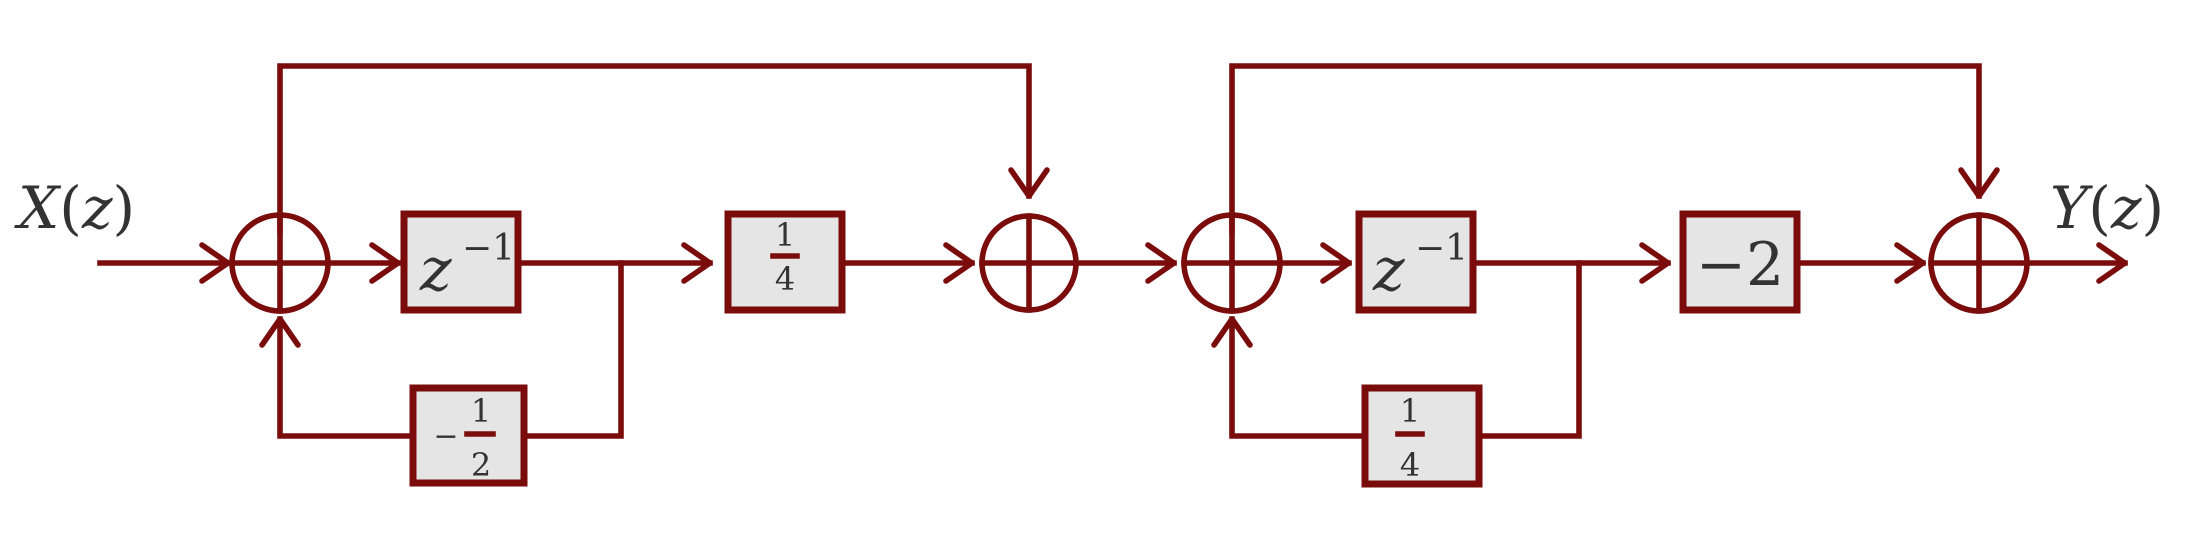 The width and height of the screenshot is (2196, 542). Describe the element at coordinates (70, 208) in the screenshot. I see `input-open-paren: (` at that location.